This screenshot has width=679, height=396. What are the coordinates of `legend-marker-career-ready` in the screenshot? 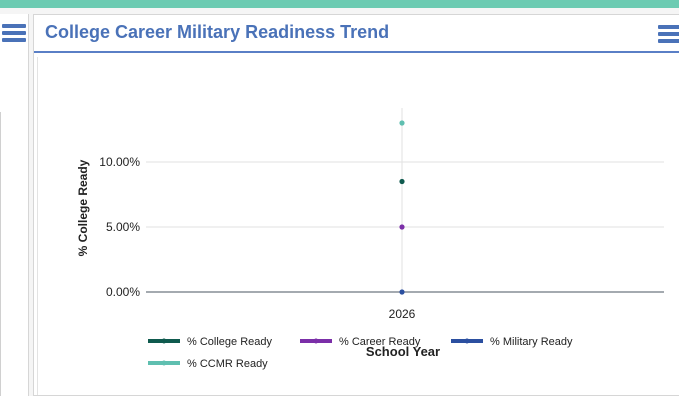 It's located at (316, 341).